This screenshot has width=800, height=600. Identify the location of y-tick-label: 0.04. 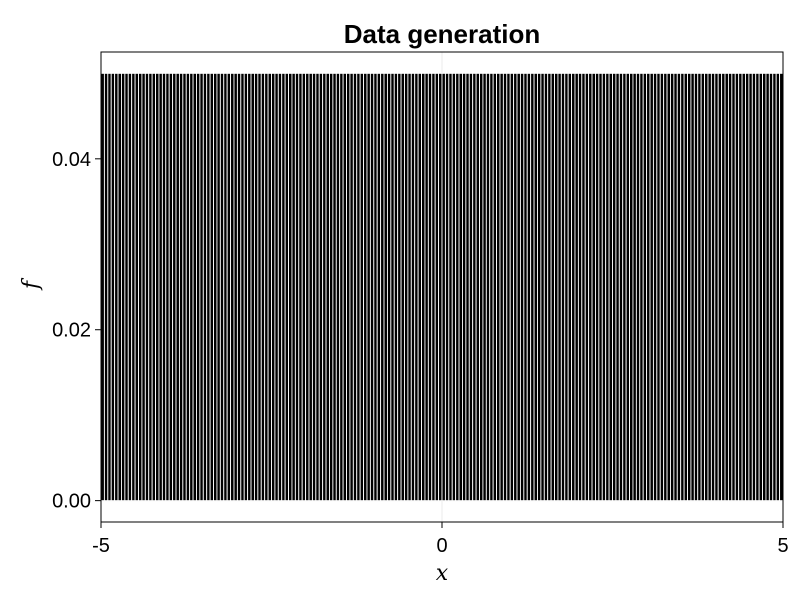
(71, 160).